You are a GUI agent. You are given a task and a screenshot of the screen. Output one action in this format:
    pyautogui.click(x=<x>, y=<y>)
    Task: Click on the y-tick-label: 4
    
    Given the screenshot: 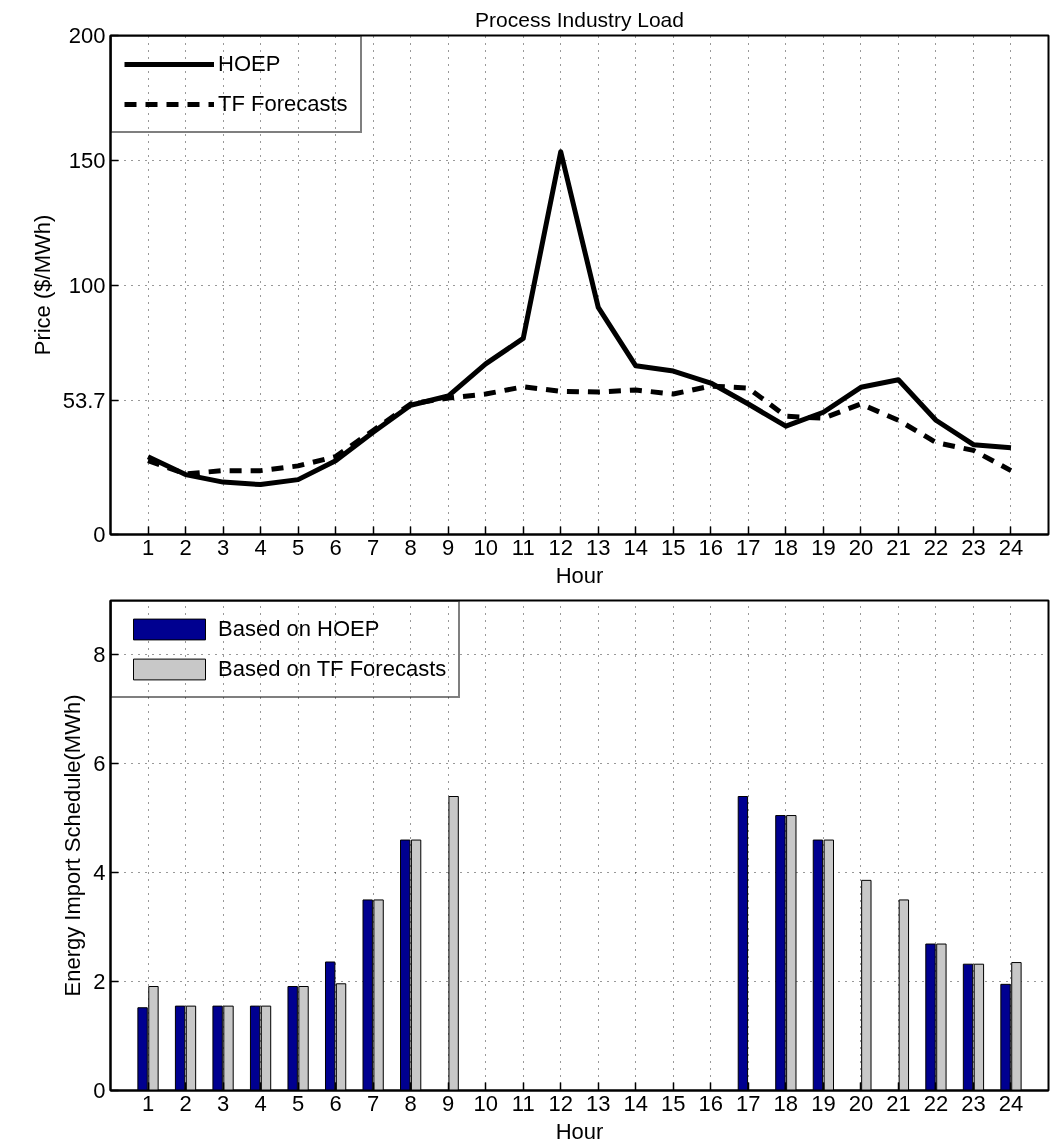 What is the action you would take?
    pyautogui.click(x=99, y=873)
    